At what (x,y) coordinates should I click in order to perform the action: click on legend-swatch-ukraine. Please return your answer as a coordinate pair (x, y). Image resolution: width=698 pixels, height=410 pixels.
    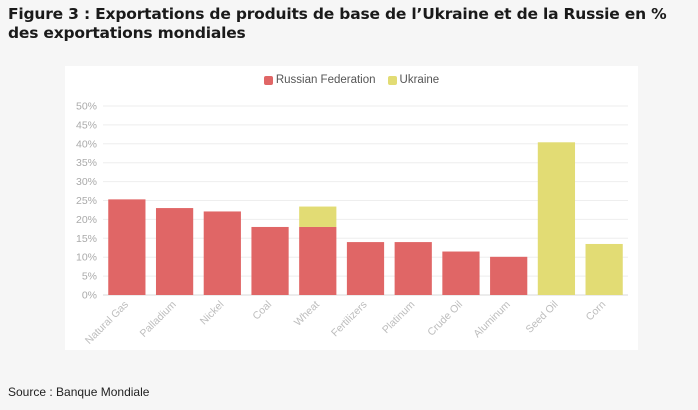
    Looking at the image, I should click on (392, 80).